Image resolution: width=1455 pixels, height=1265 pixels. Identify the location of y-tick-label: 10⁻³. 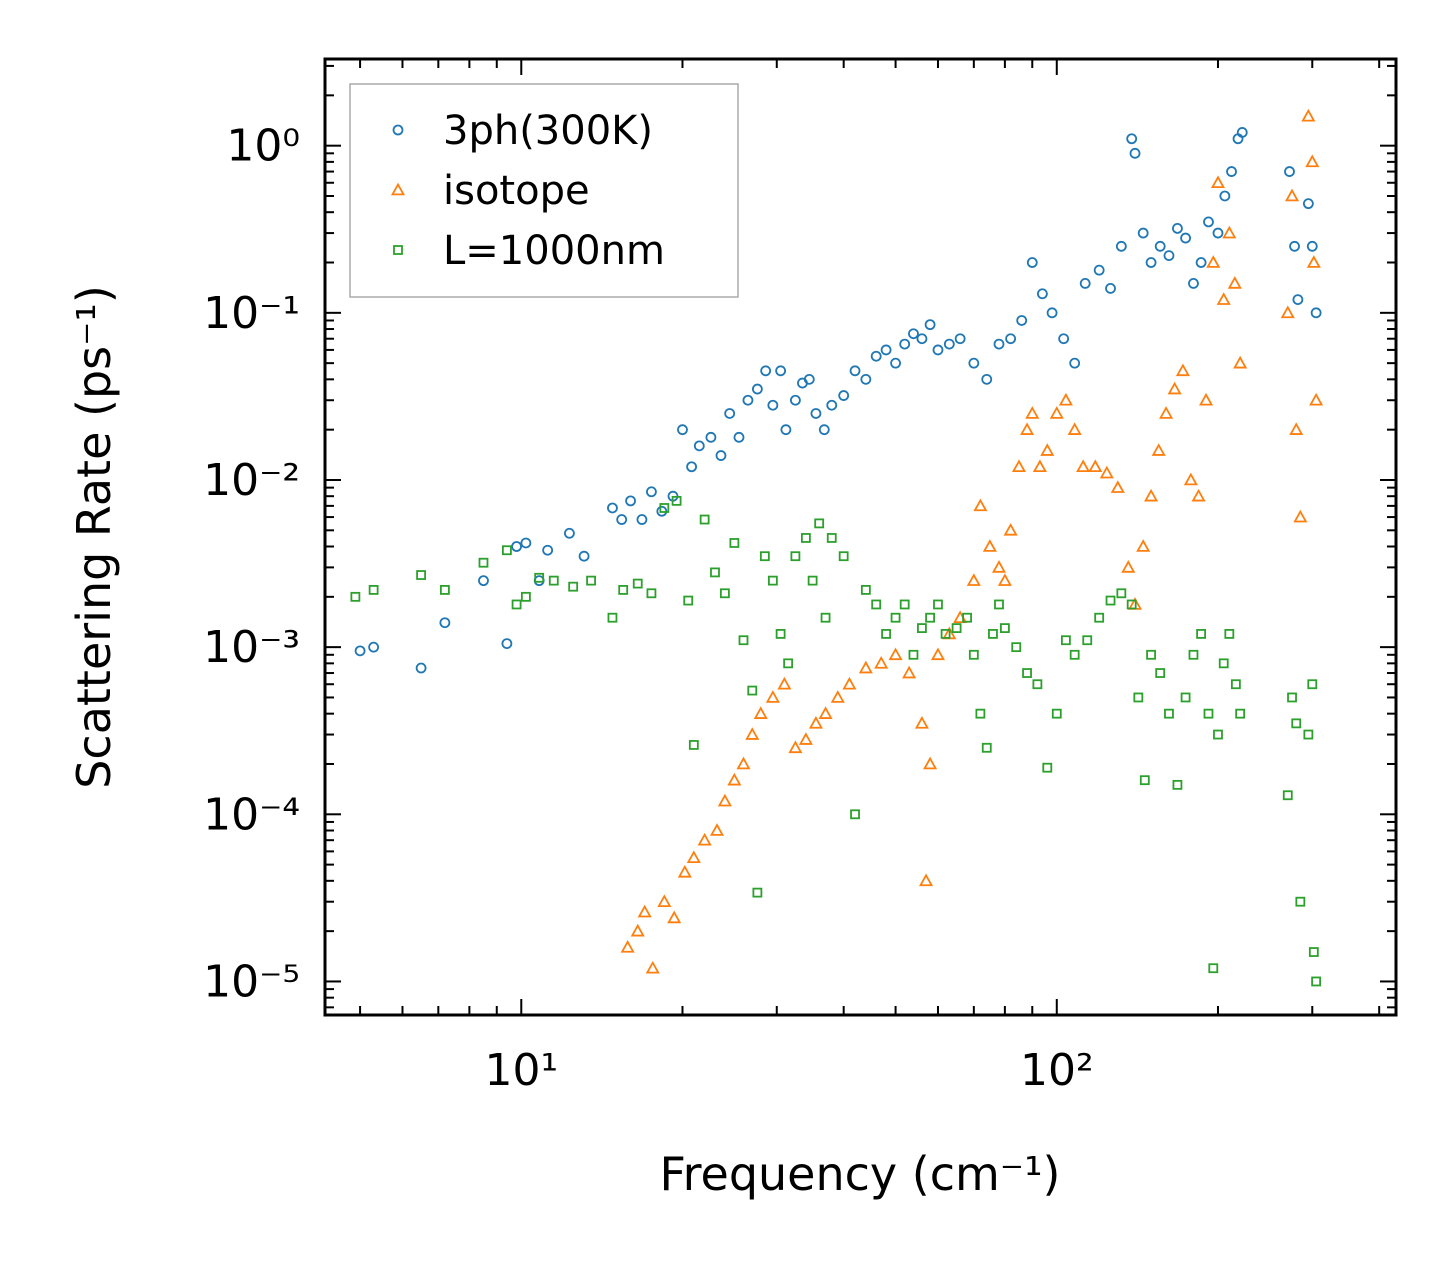
(251, 647).